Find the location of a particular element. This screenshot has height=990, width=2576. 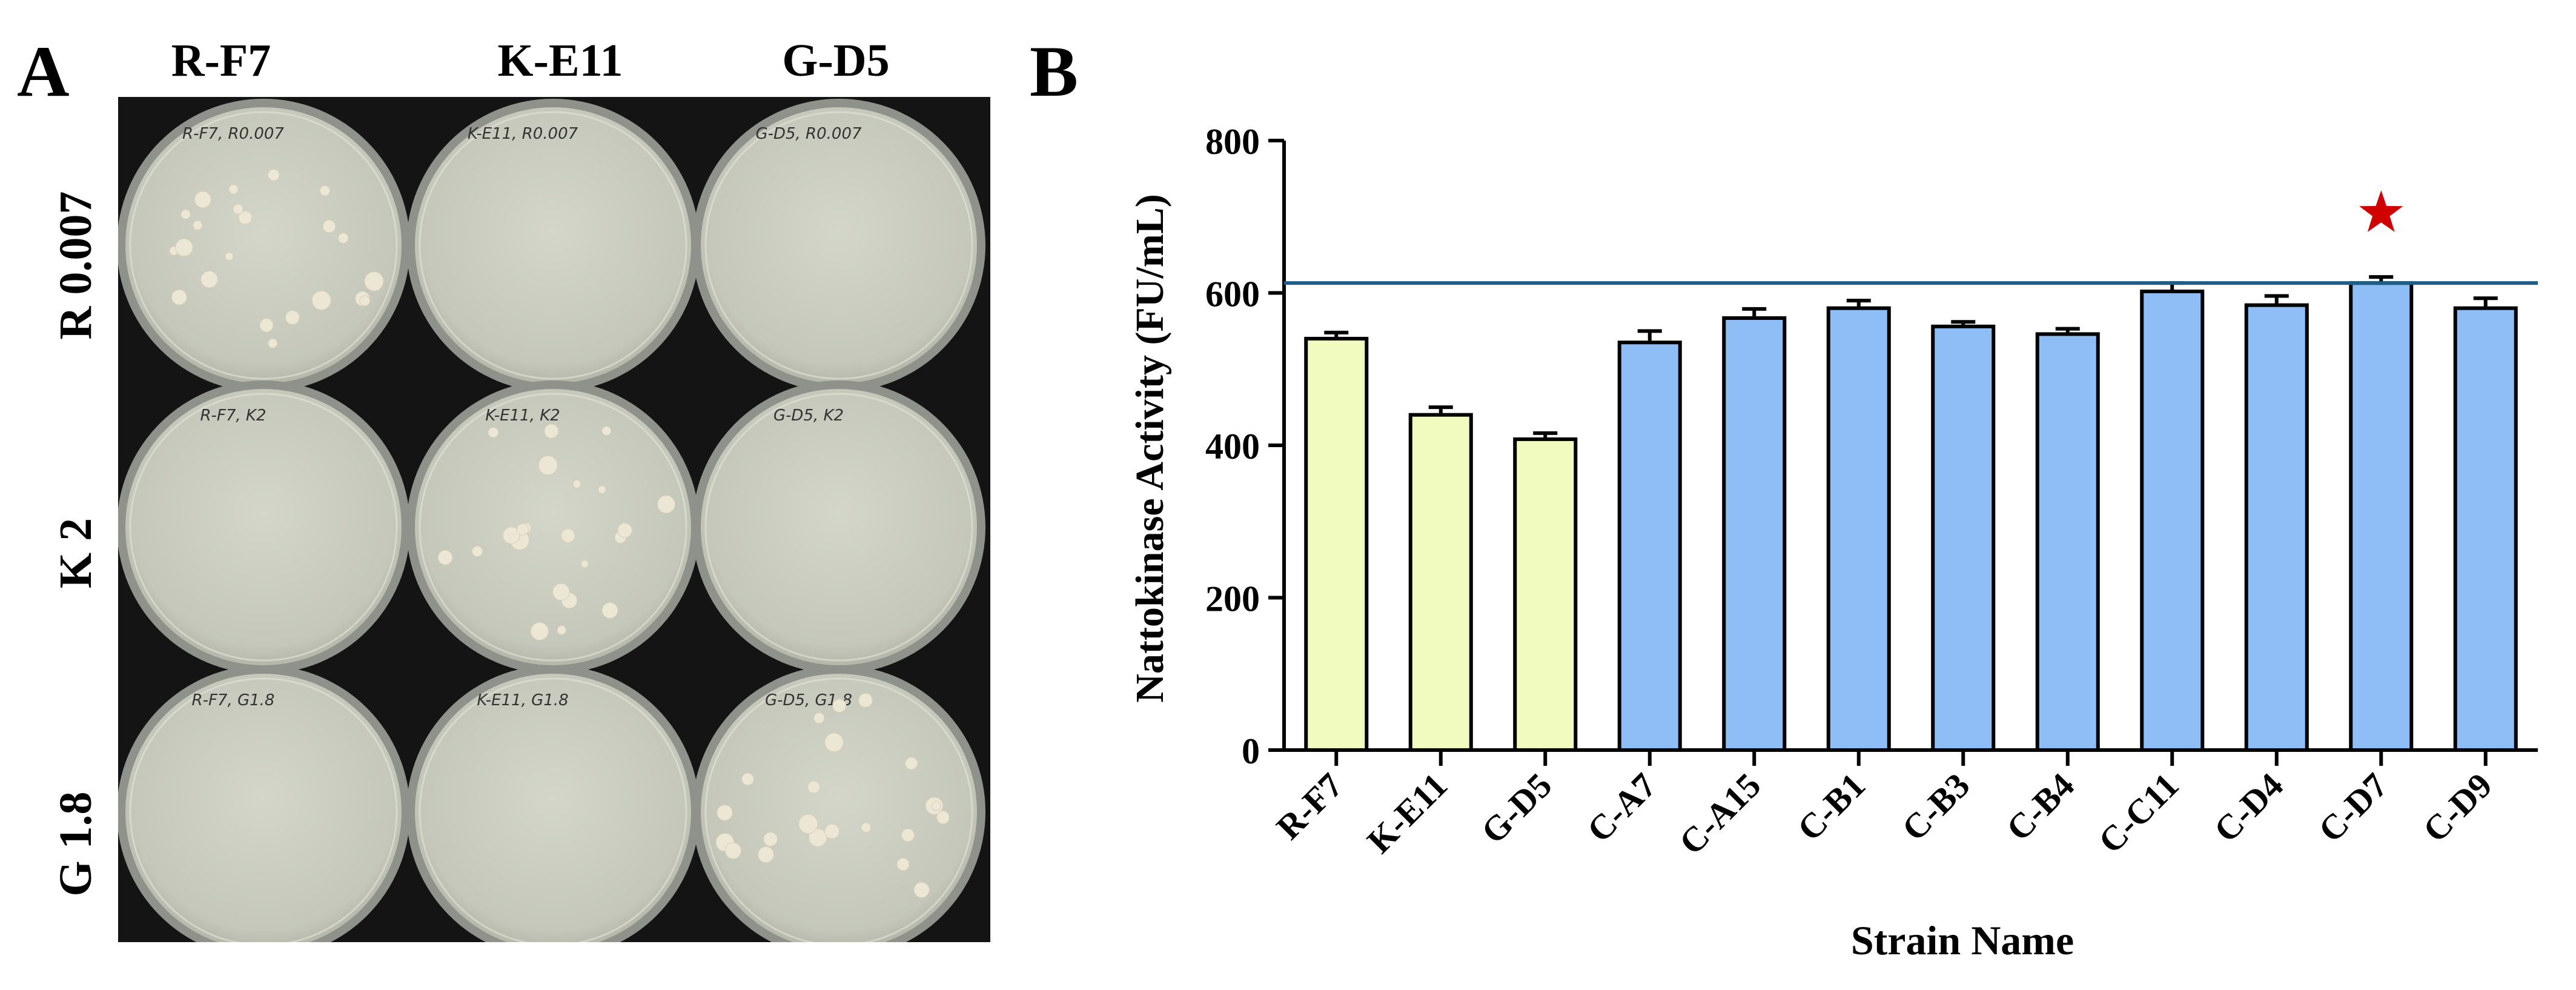

y-tick-label: 600 is located at coordinates (1232, 294).